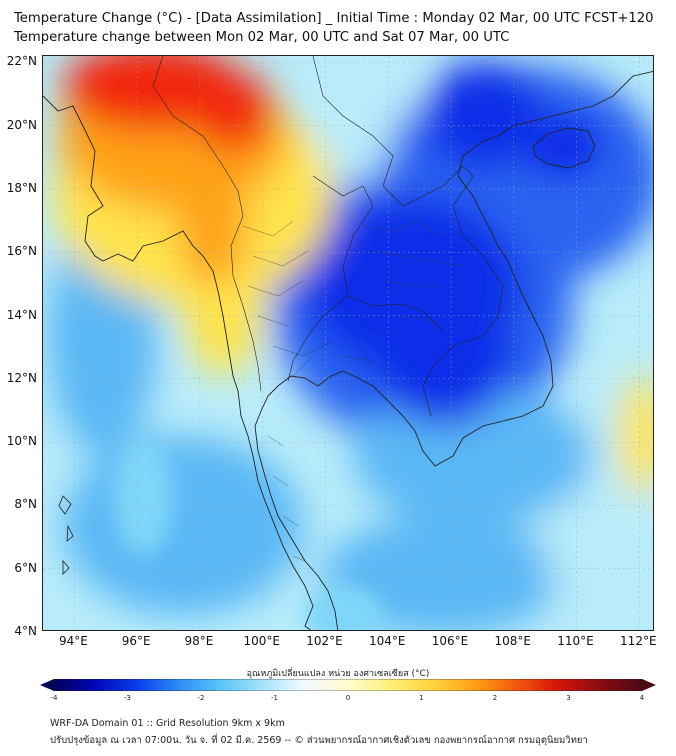 This screenshot has height=756, width=676. What do you see at coordinates (25, 631) in the screenshot?
I see `lat-tick-label: 4°N` at bounding box center [25, 631].